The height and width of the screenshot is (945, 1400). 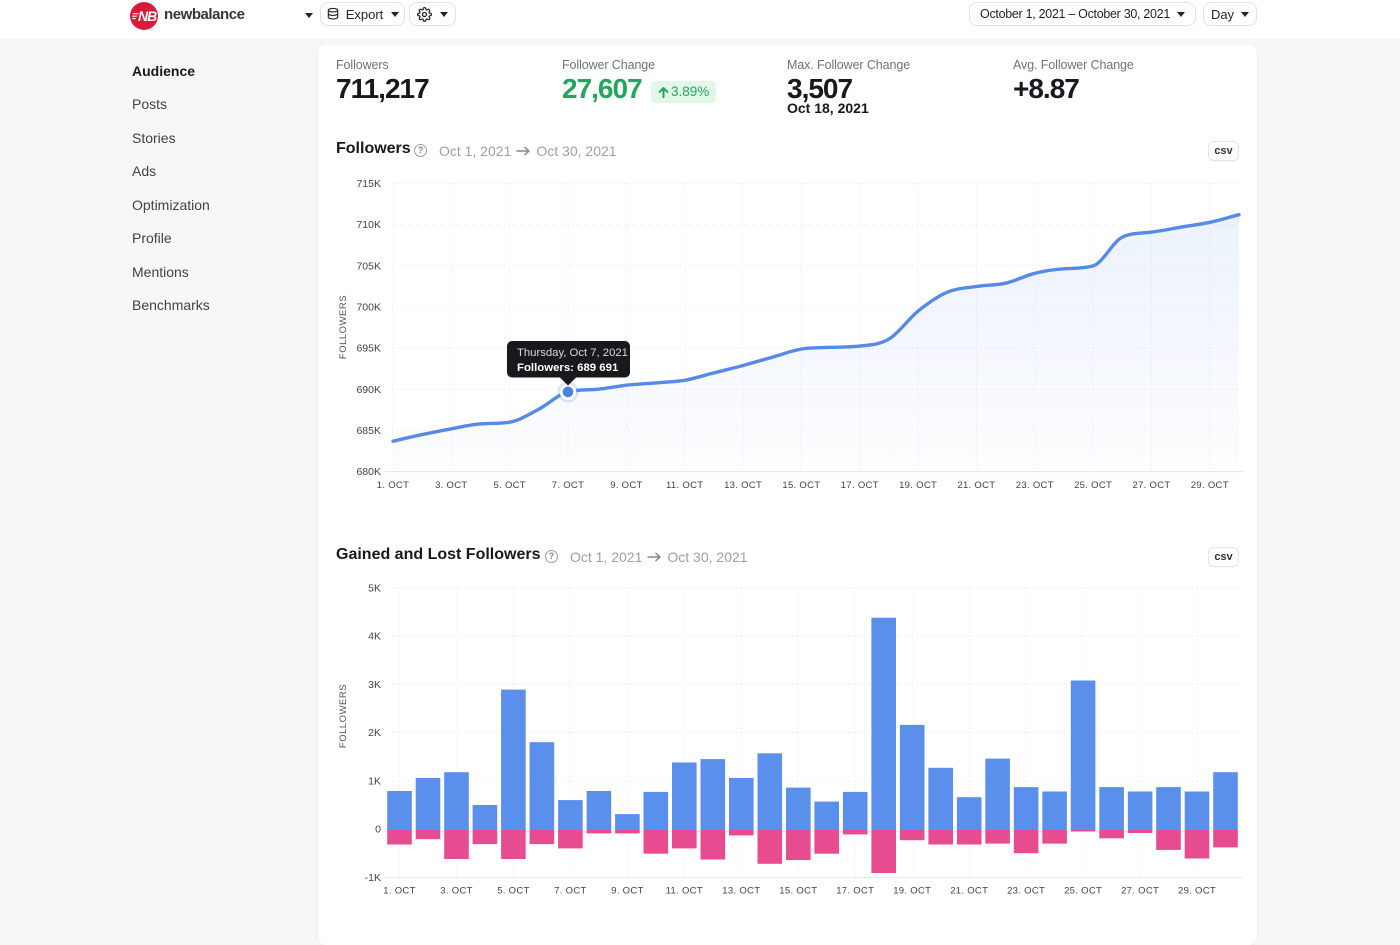 I want to click on svg-text: 715K, so click(x=368, y=184).